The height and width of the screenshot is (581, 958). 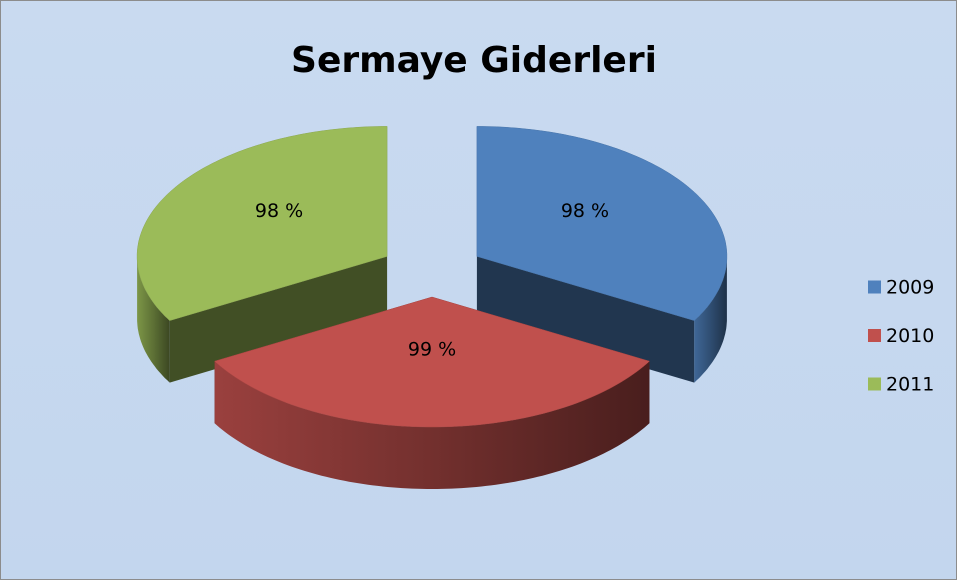 I want to click on legend-label: 2010, so click(x=910, y=336).